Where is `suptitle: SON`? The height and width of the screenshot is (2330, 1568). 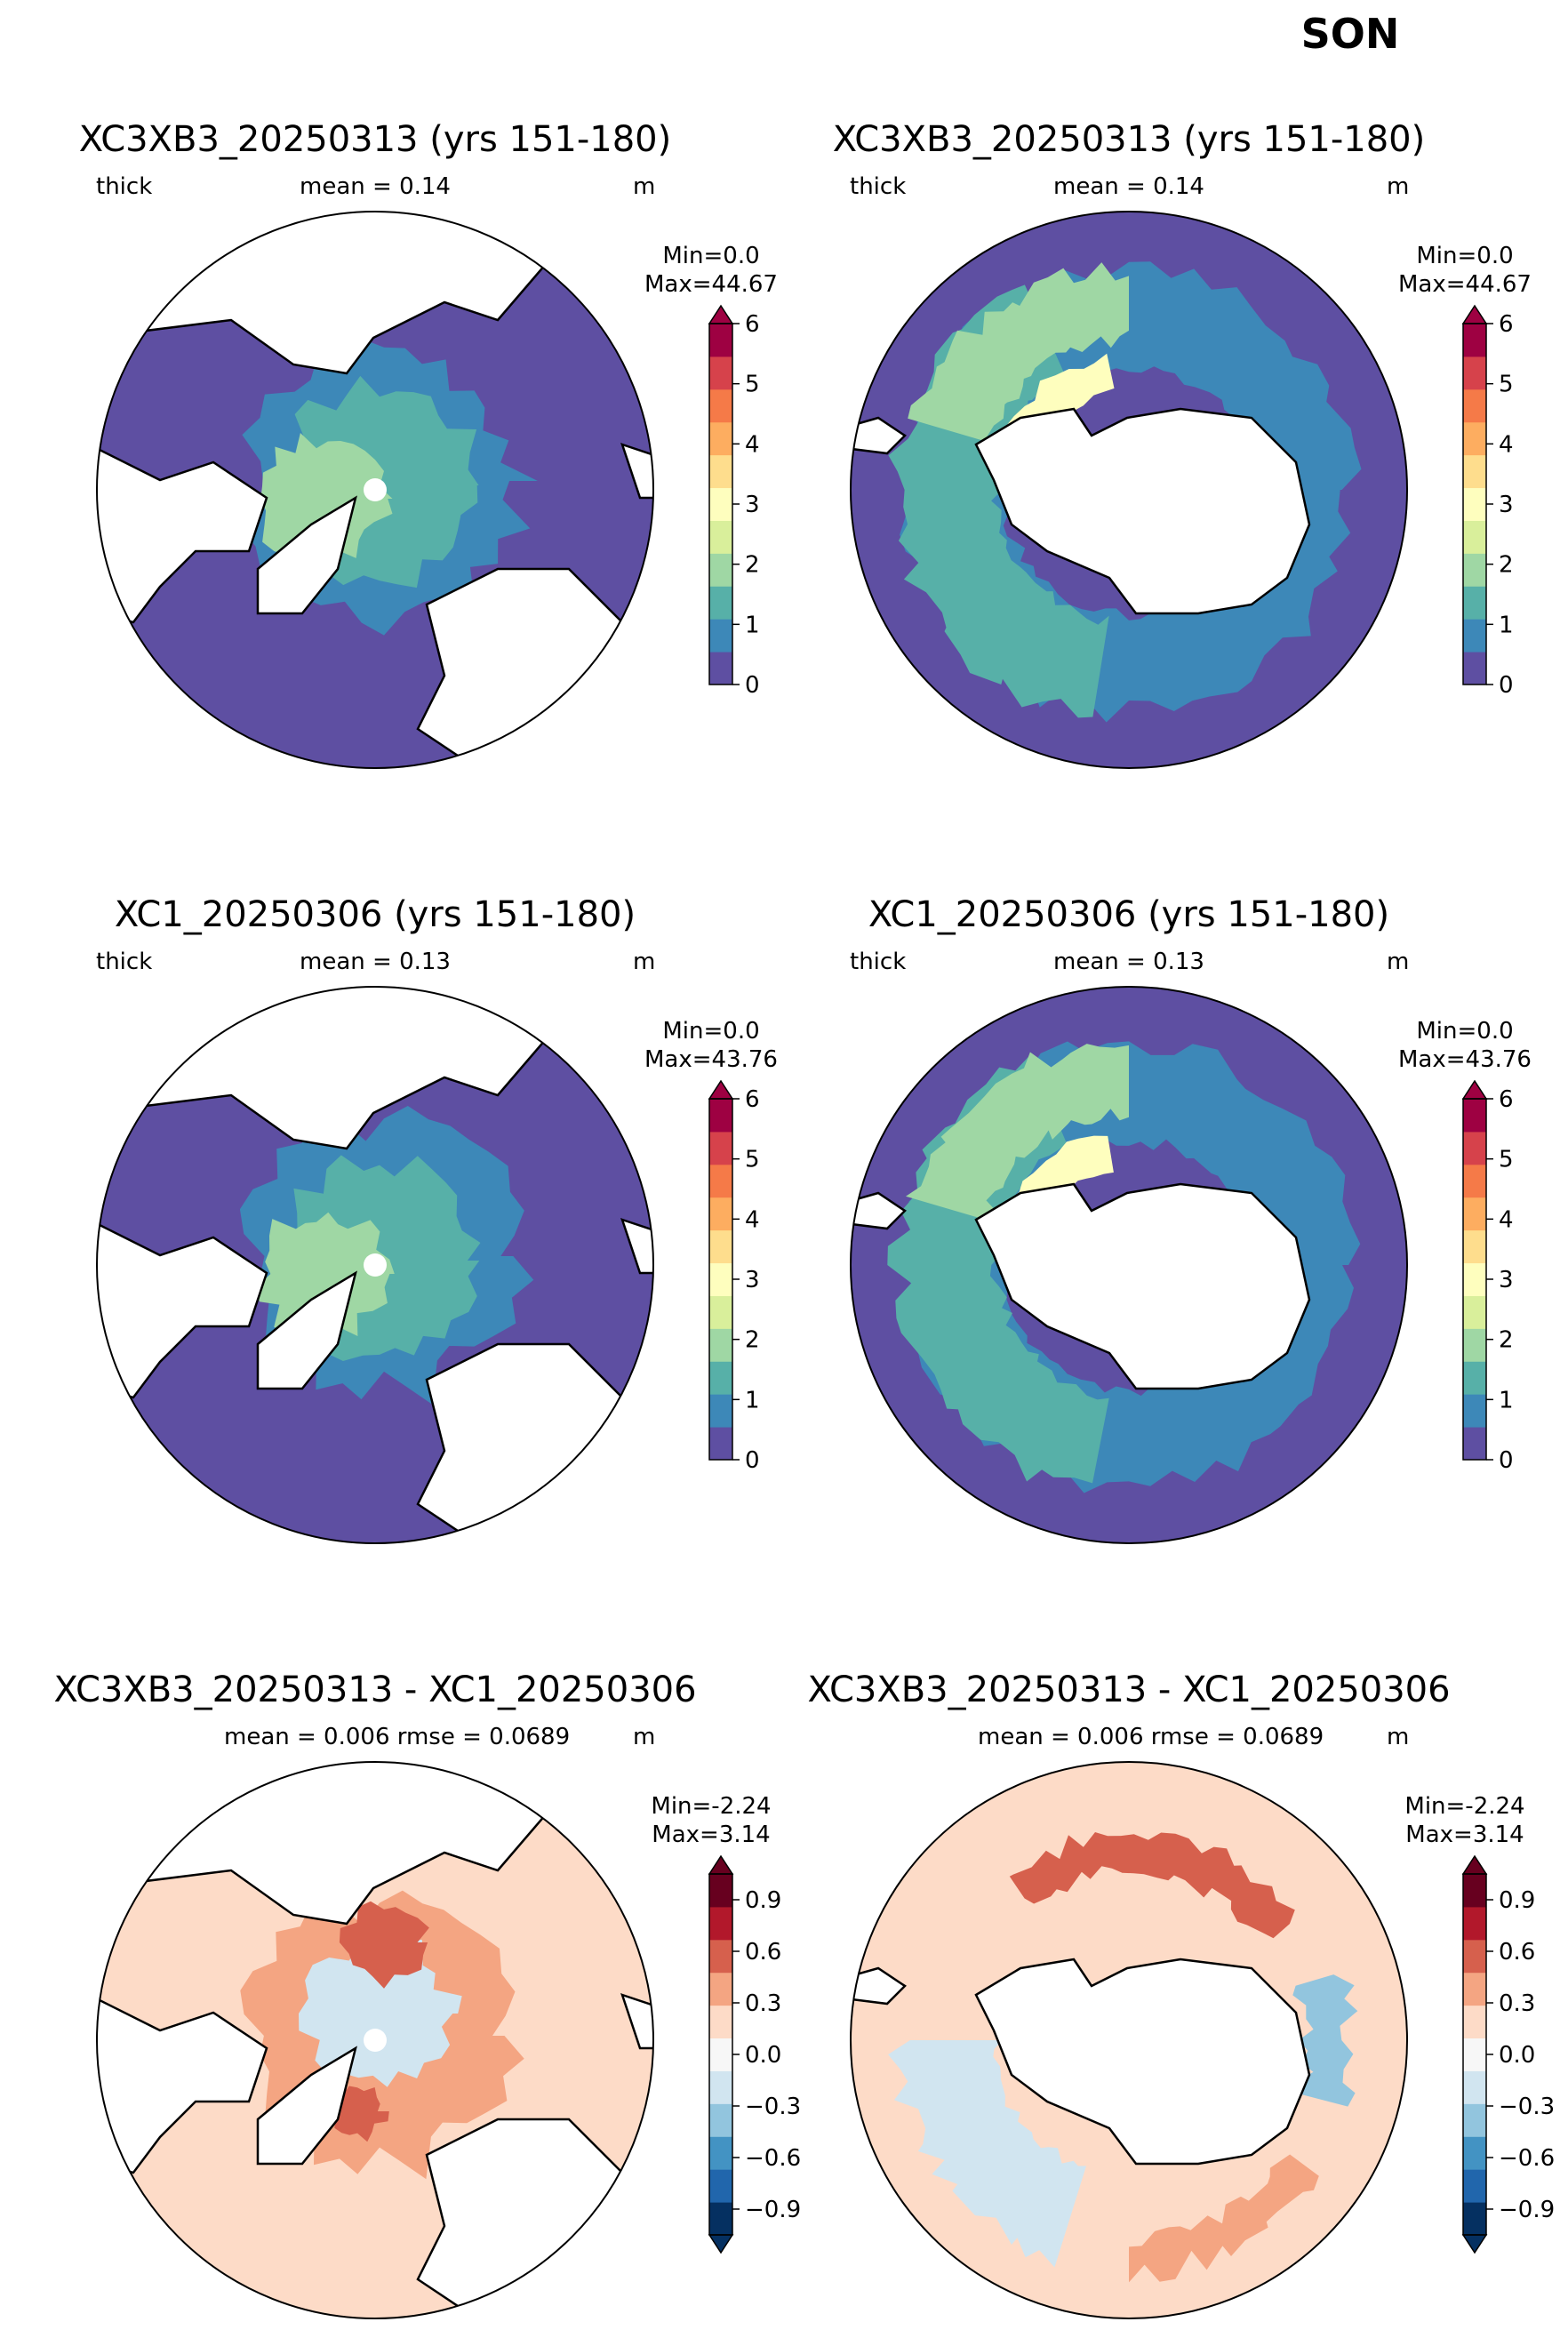 suptitle: SON is located at coordinates (1350, 34).